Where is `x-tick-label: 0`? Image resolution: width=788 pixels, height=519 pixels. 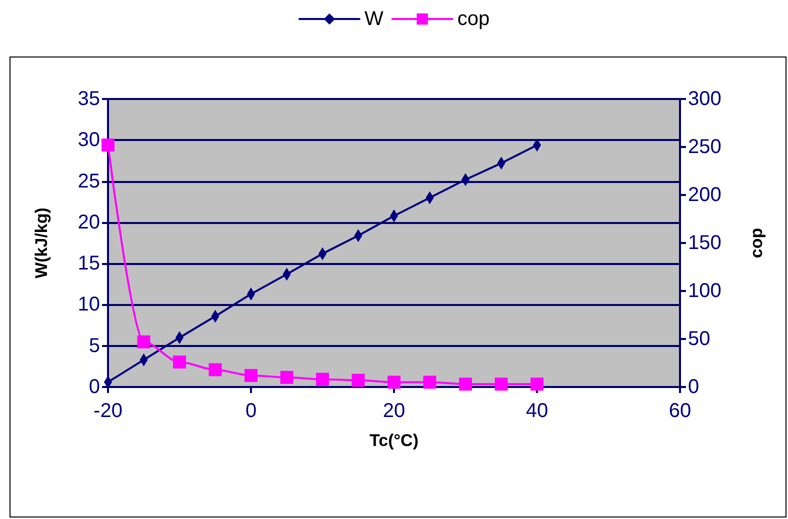 x-tick-label: 0 is located at coordinates (251, 411).